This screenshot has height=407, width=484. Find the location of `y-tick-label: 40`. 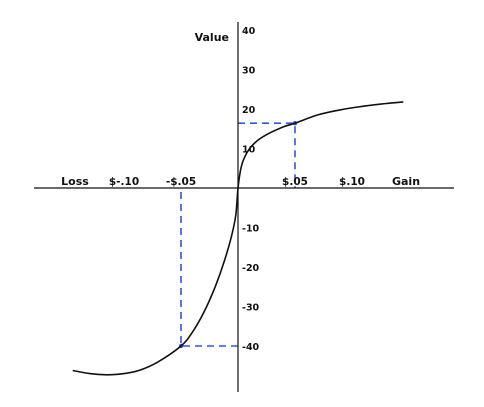

y-tick-label: 40 is located at coordinates (249, 31).